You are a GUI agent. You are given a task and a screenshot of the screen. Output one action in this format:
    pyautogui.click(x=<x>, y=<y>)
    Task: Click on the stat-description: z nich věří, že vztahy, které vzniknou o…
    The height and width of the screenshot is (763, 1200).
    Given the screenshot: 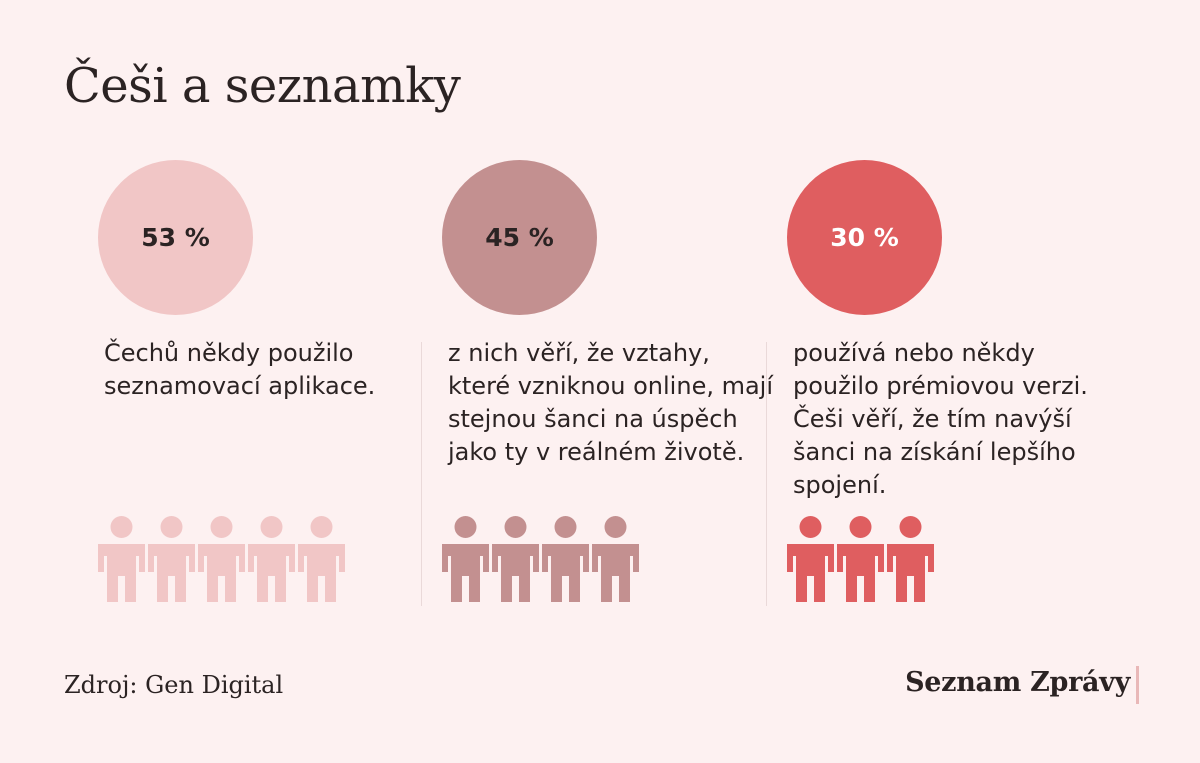 What is the action you would take?
    pyautogui.click(x=611, y=402)
    